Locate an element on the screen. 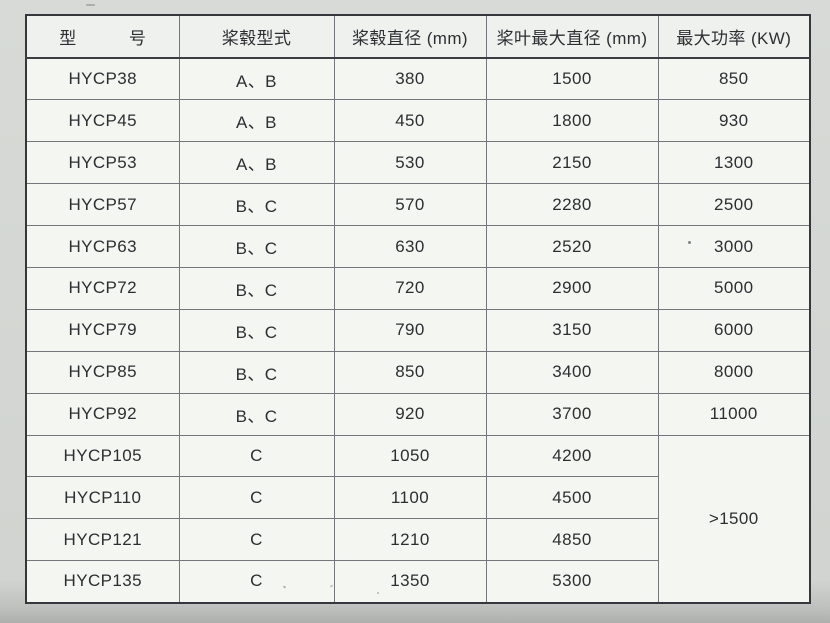  cell-hub-diameter: 790 is located at coordinates (410, 330).